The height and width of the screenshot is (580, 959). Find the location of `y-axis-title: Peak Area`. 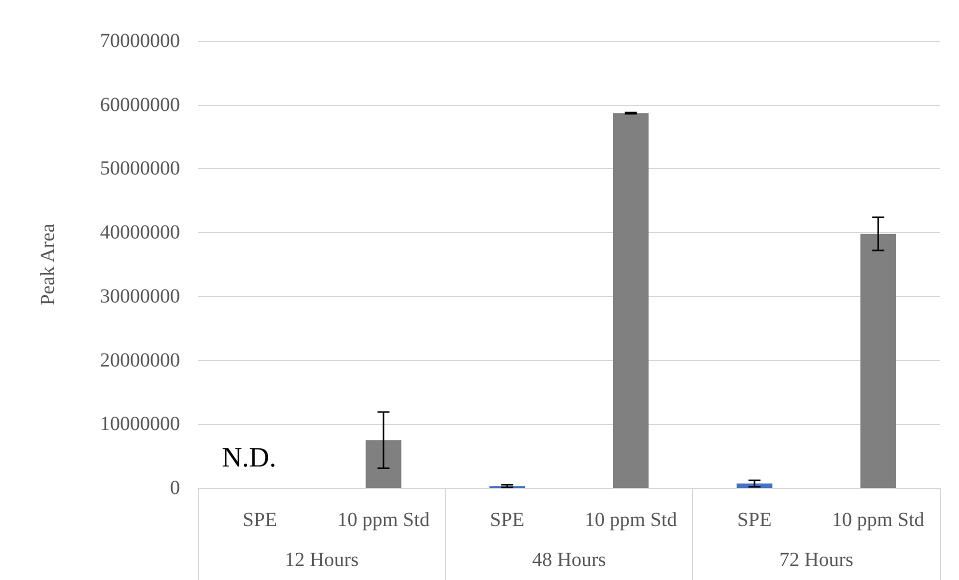

y-axis-title: Peak Area is located at coordinates (48, 265).